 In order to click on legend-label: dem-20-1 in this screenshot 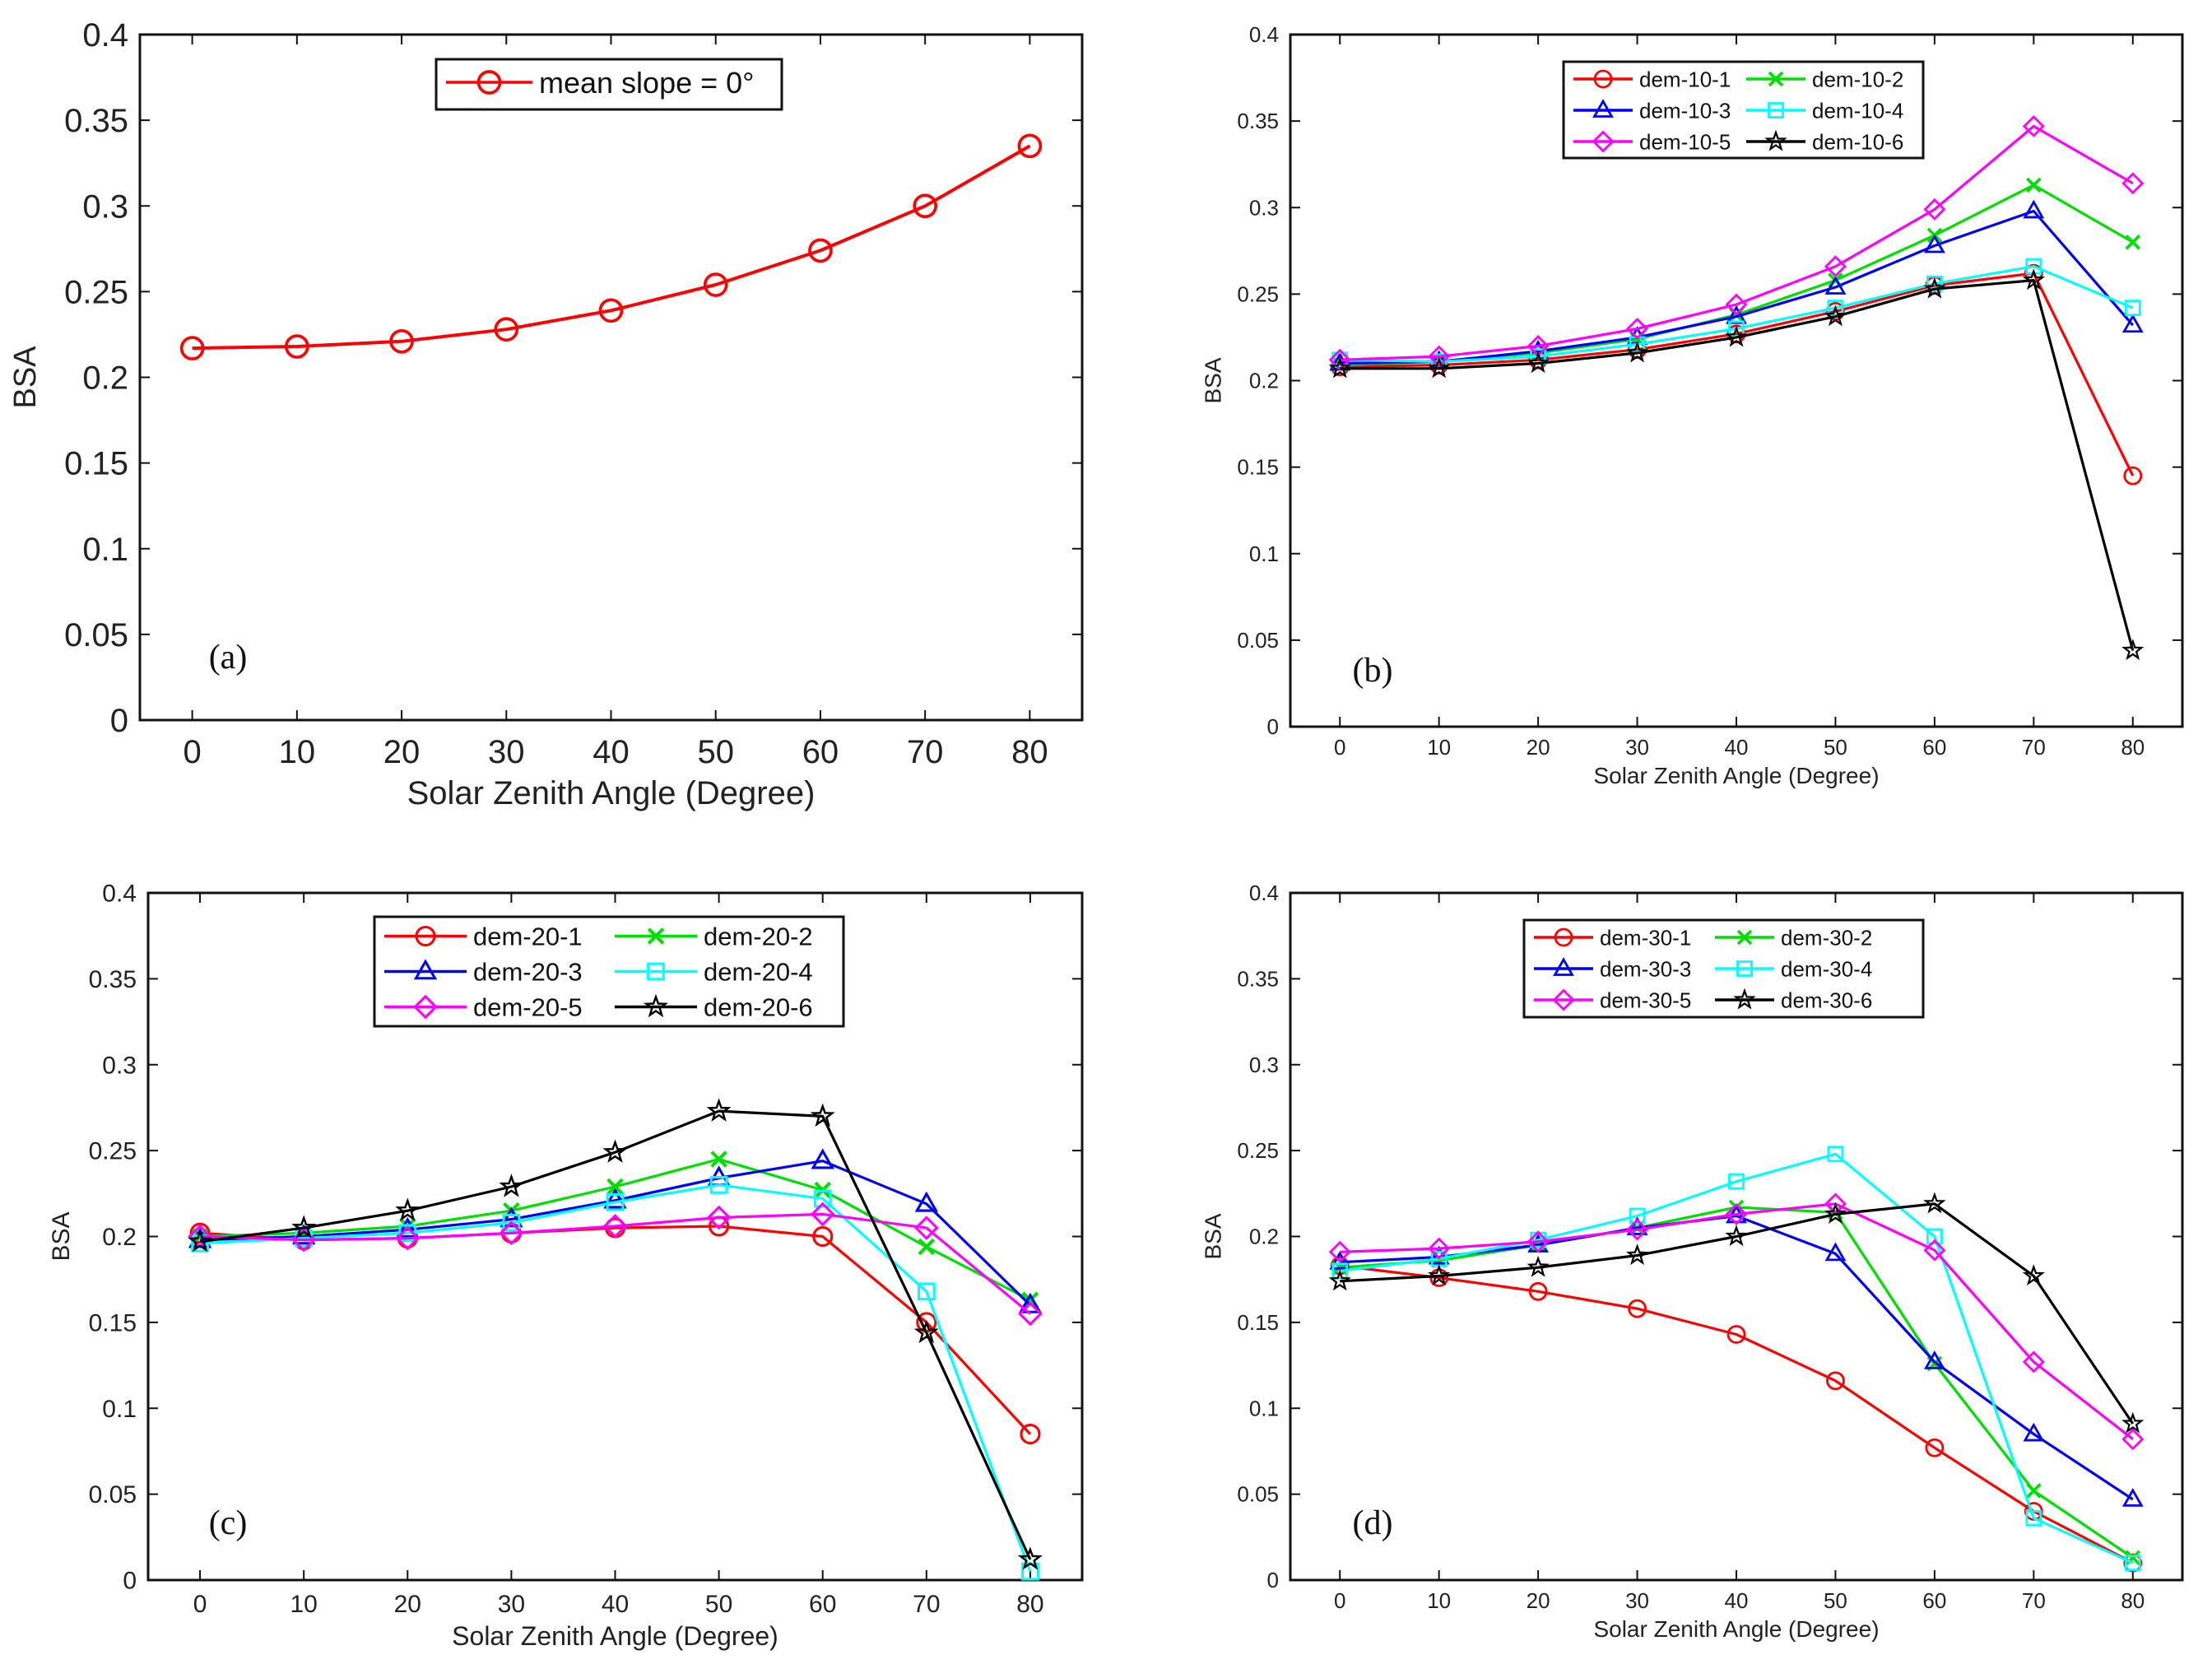, I will do `click(528, 937)`.